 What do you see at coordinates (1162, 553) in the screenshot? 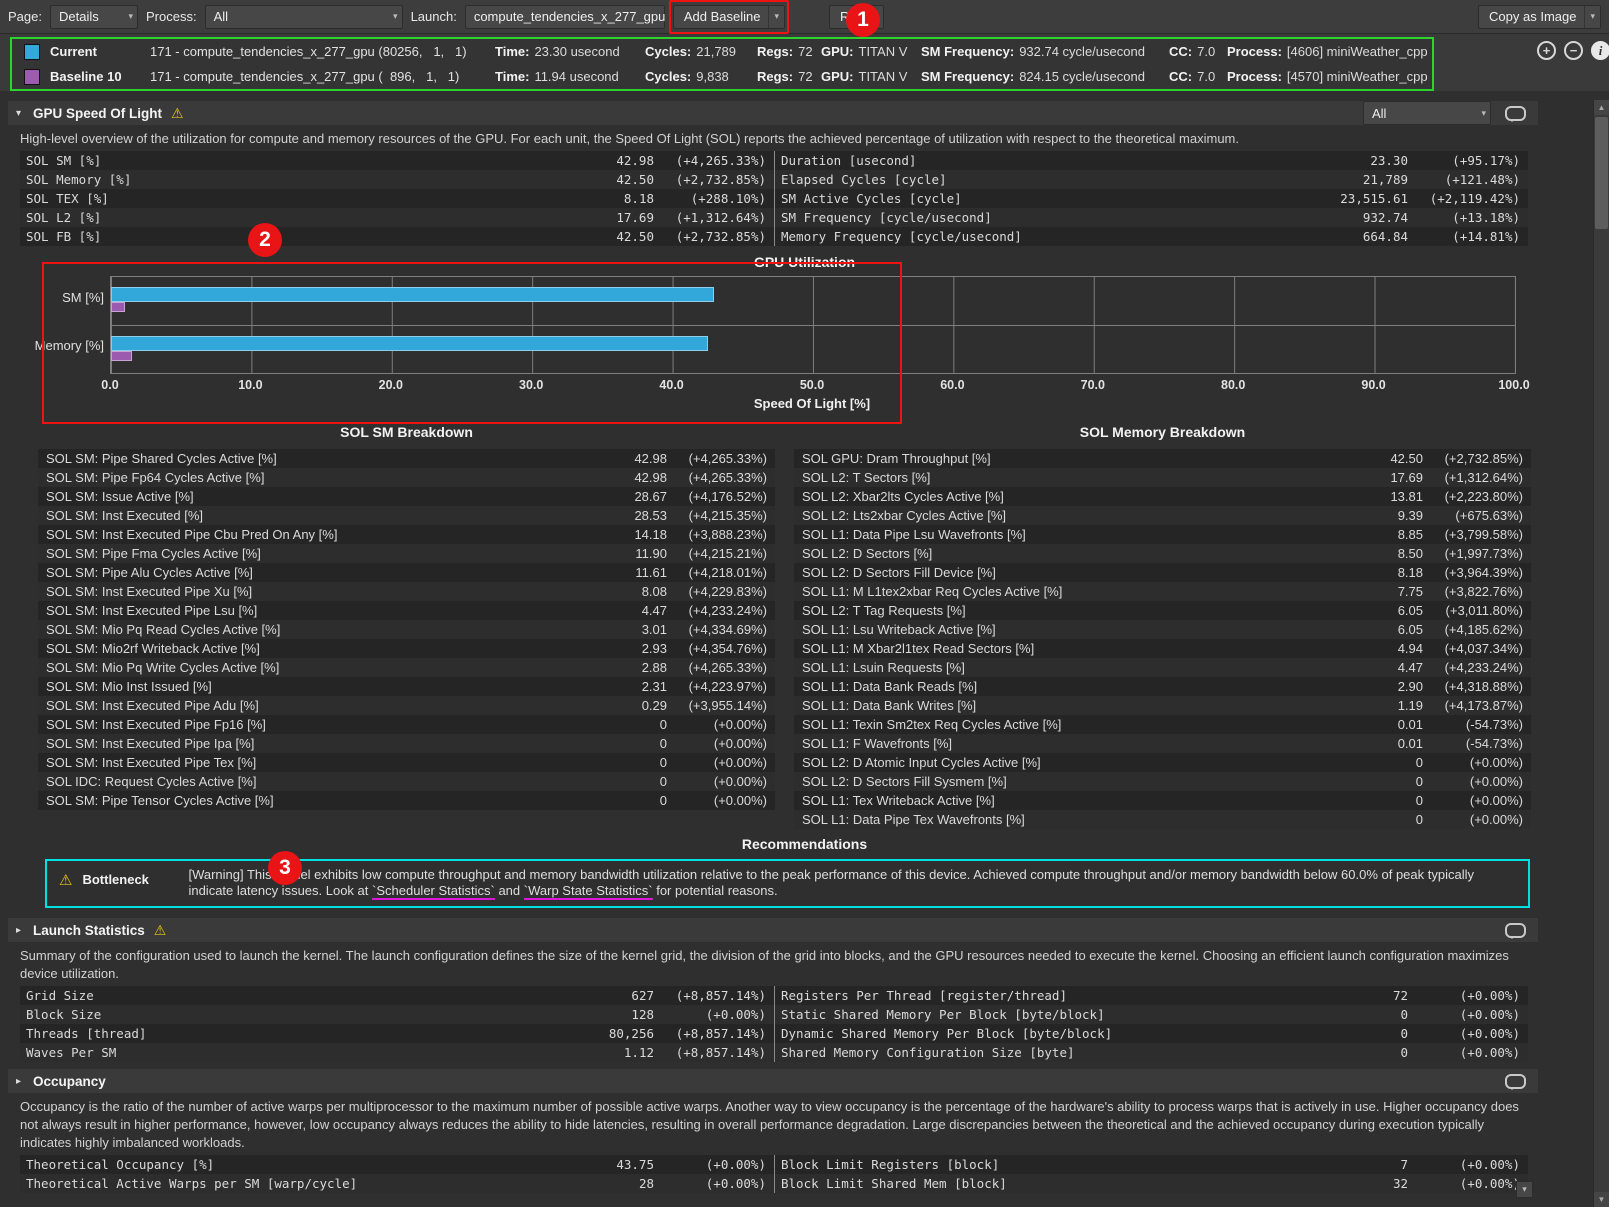
I see `metric-row: SOL L2: D Sectors [%] 8.50 (+1,997.73%)` at bounding box center [1162, 553].